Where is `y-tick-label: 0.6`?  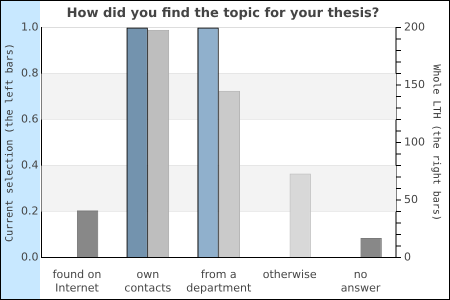
y-tick-label: 0.6 is located at coordinates (29, 119).